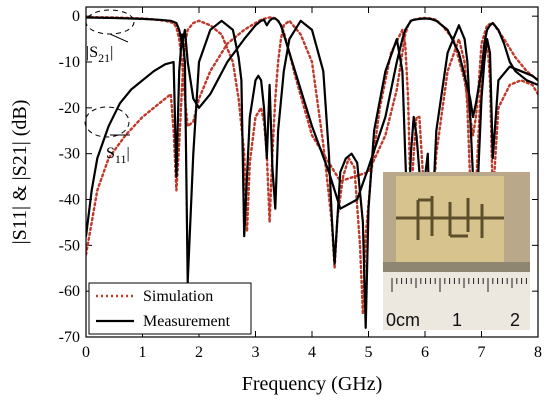 Image resolution: width=550 pixels, height=409 pixels. What do you see at coordinates (69, 200) in the screenshot?
I see `y-tick-label: -40` at bounding box center [69, 200].